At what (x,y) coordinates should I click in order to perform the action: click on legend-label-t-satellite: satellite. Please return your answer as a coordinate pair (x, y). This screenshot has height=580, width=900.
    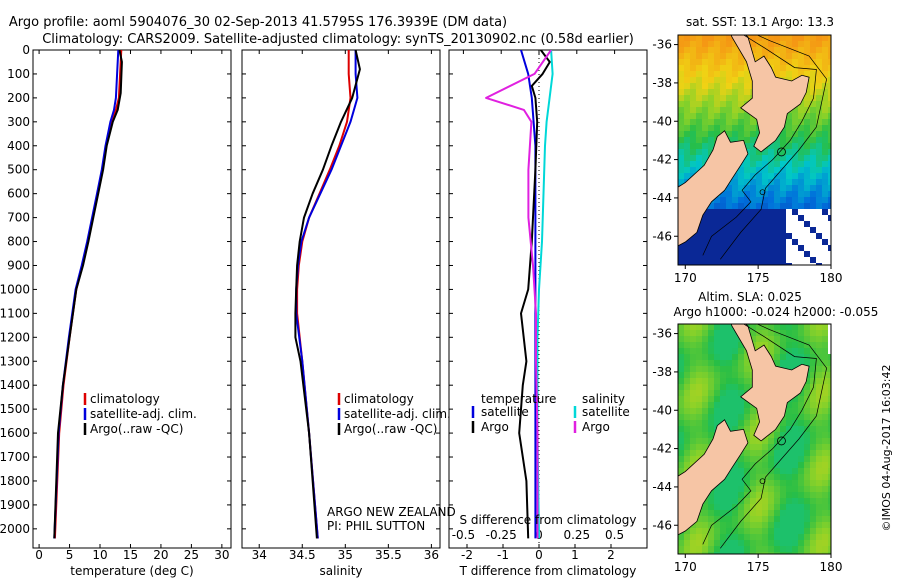
    Looking at the image, I should click on (505, 412).